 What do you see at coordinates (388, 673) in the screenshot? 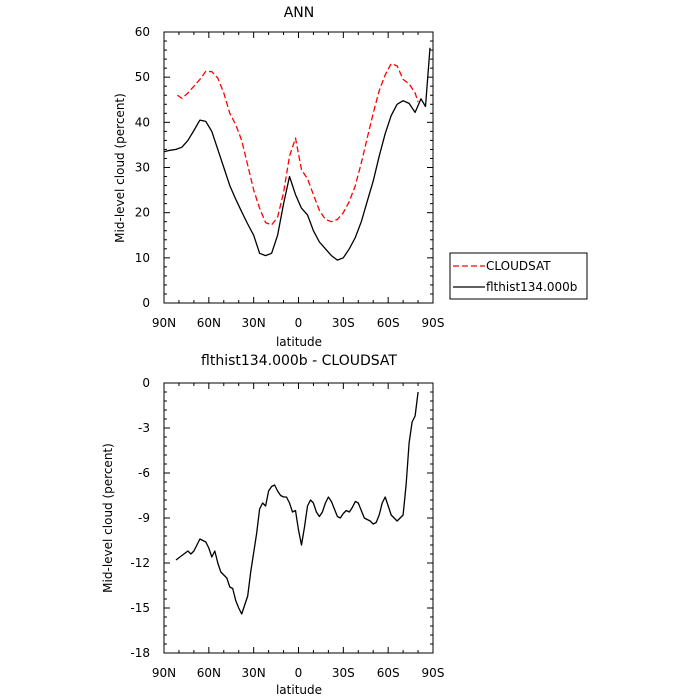
I see `bottom-x-tick-label: 60S` at bounding box center [388, 673].